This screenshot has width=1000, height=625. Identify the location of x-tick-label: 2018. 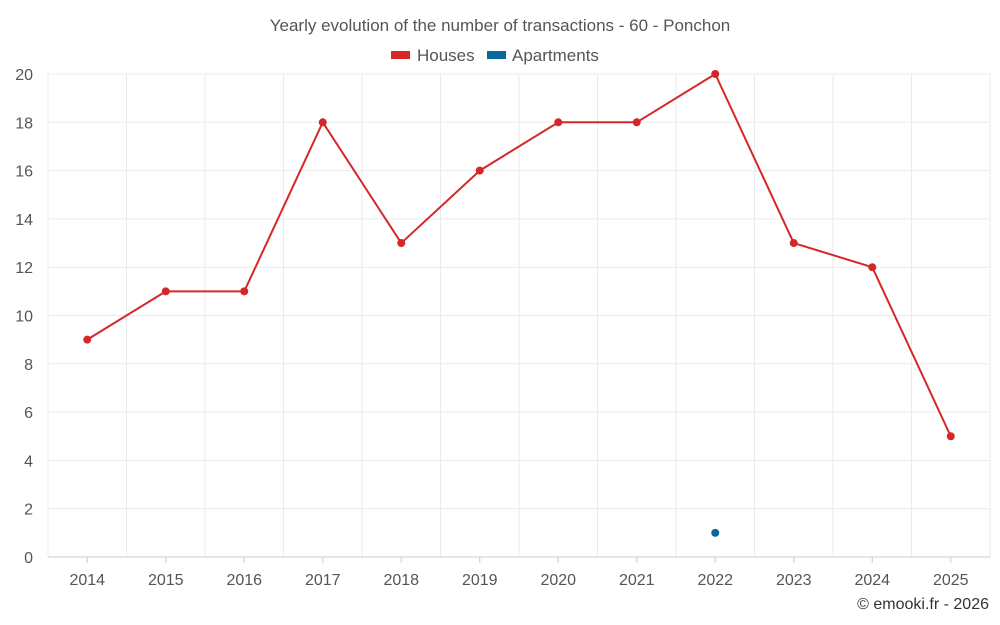
(401, 580).